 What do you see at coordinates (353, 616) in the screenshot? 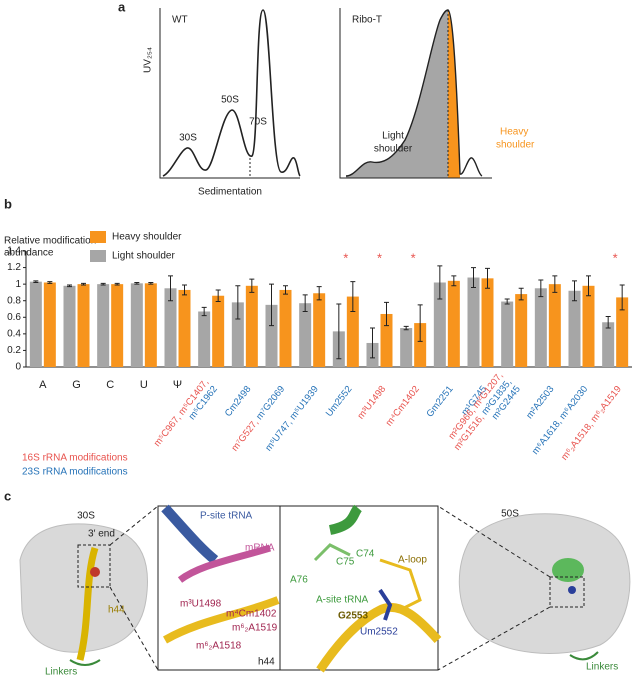
I see `label: G2553` at bounding box center [353, 616].